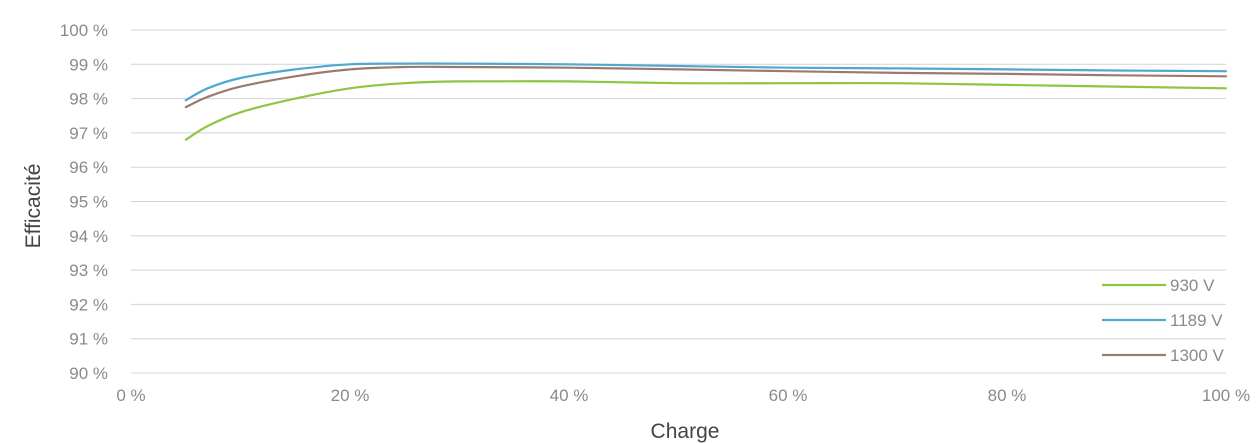 This screenshot has height=443, width=1256. What do you see at coordinates (683, 395) in the screenshot?
I see `x-axis-ticks: 0 % 20 % 40 % 60 % 80 % 100 %` at bounding box center [683, 395].